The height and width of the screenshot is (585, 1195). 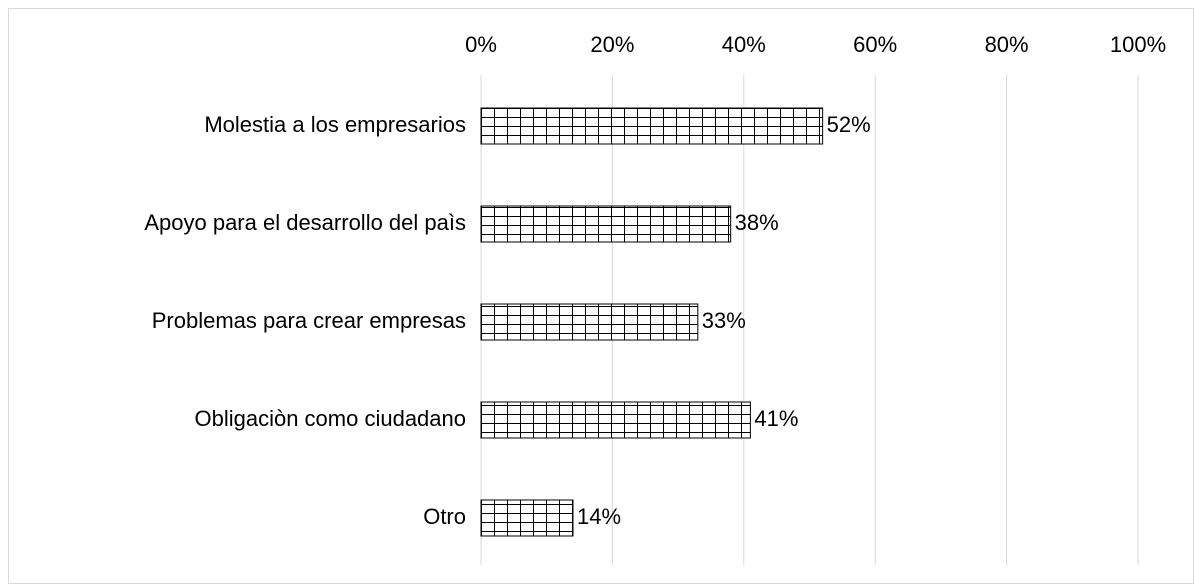 What do you see at coordinates (757, 222) in the screenshot?
I see `data-label: 38%` at bounding box center [757, 222].